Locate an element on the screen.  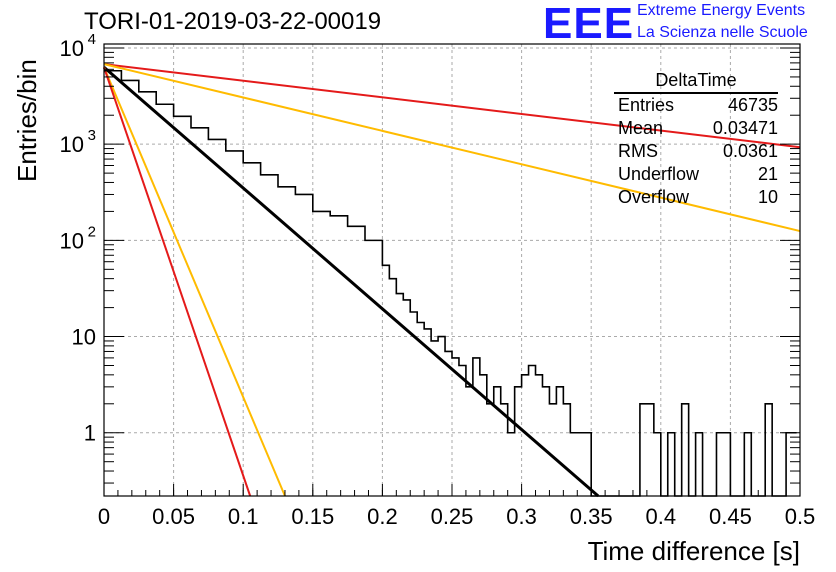
x-tick-label: 0.3 is located at coordinates (521, 516).